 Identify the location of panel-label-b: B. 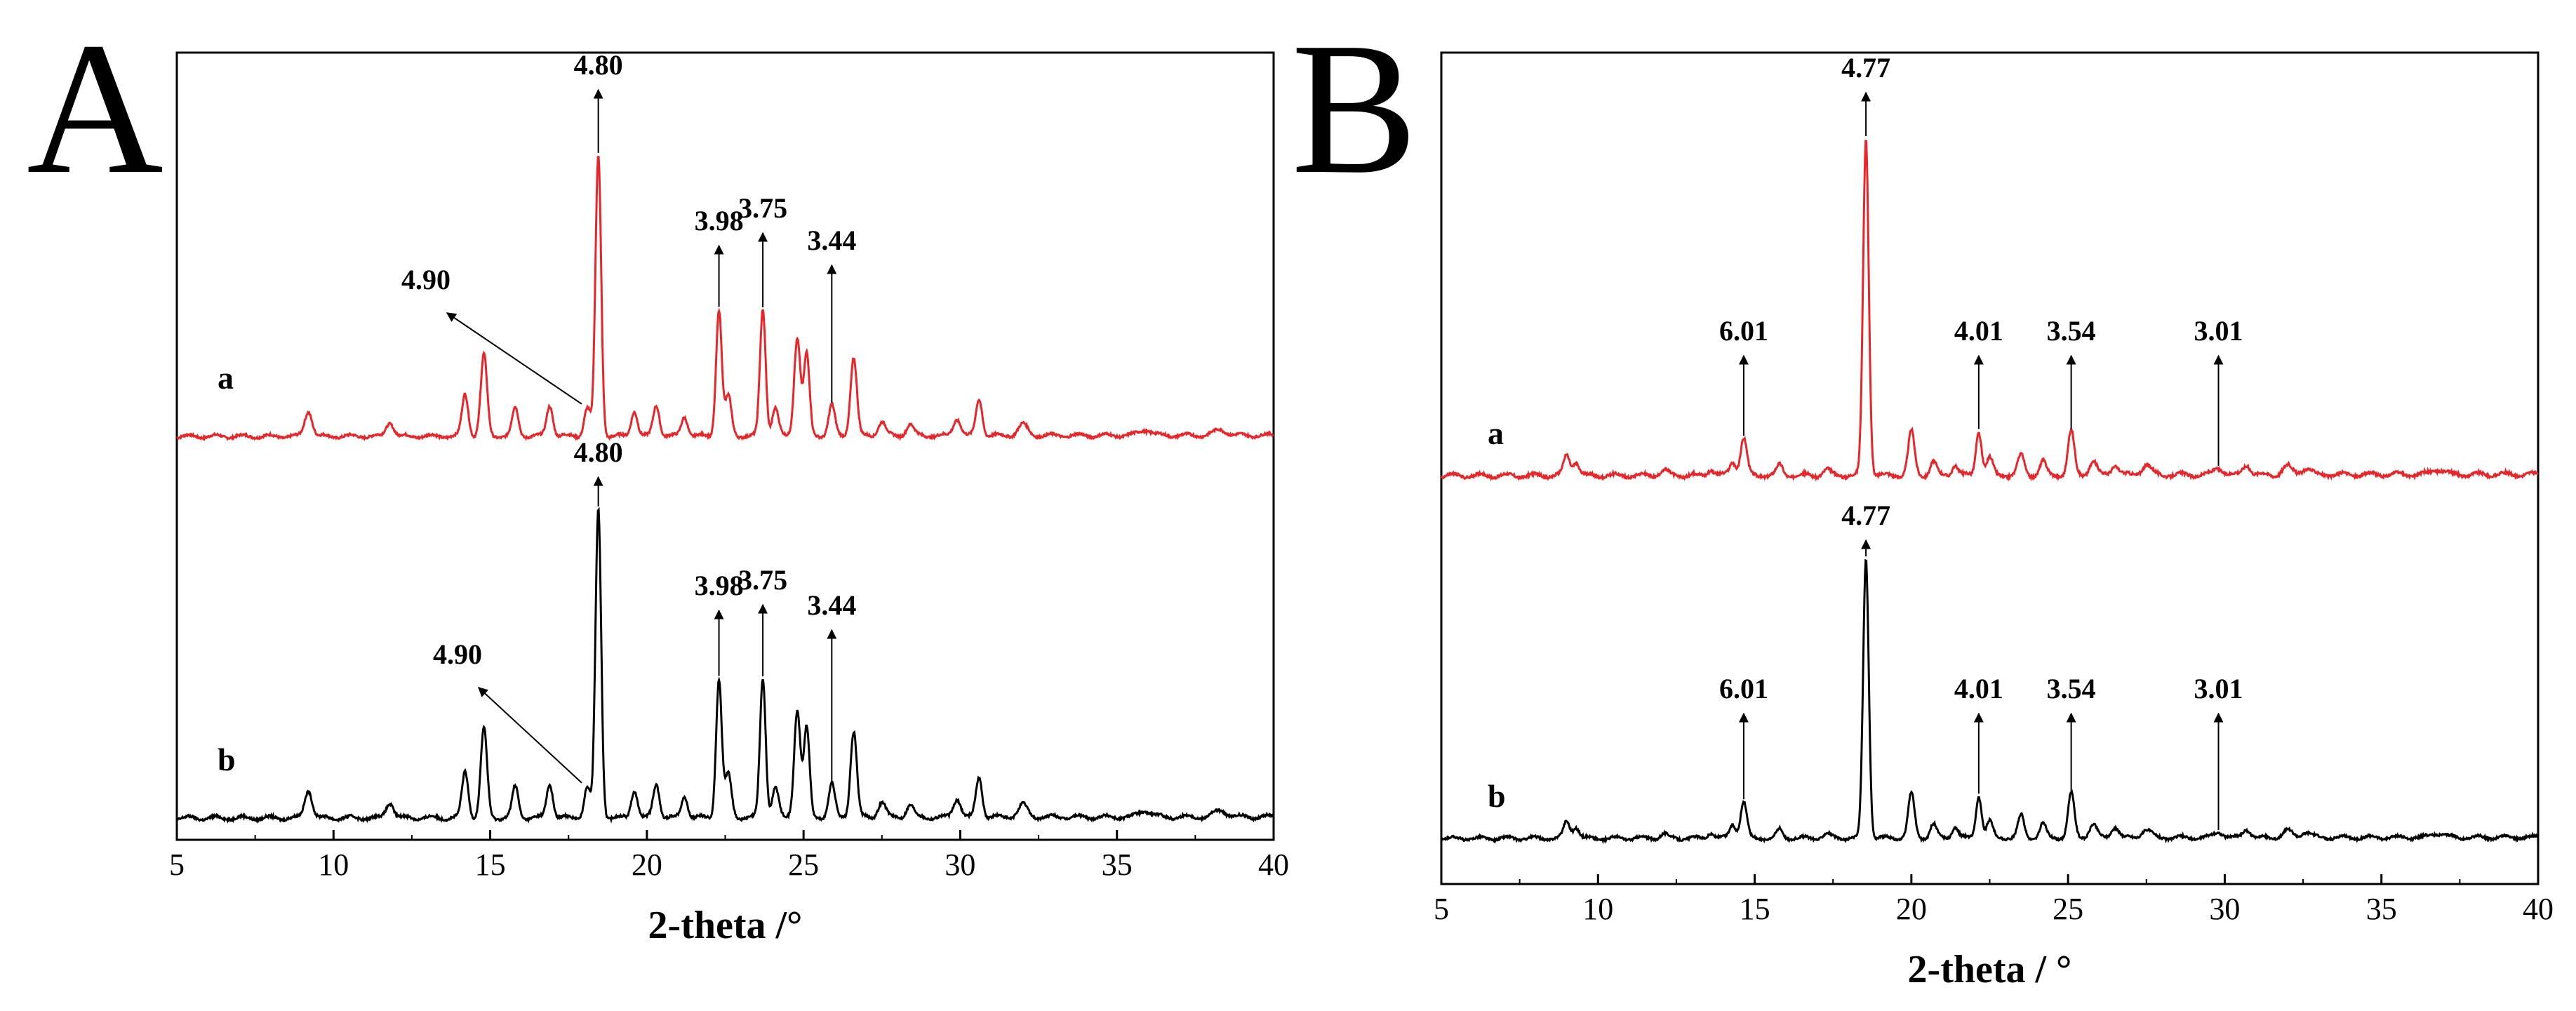
(1354, 109).